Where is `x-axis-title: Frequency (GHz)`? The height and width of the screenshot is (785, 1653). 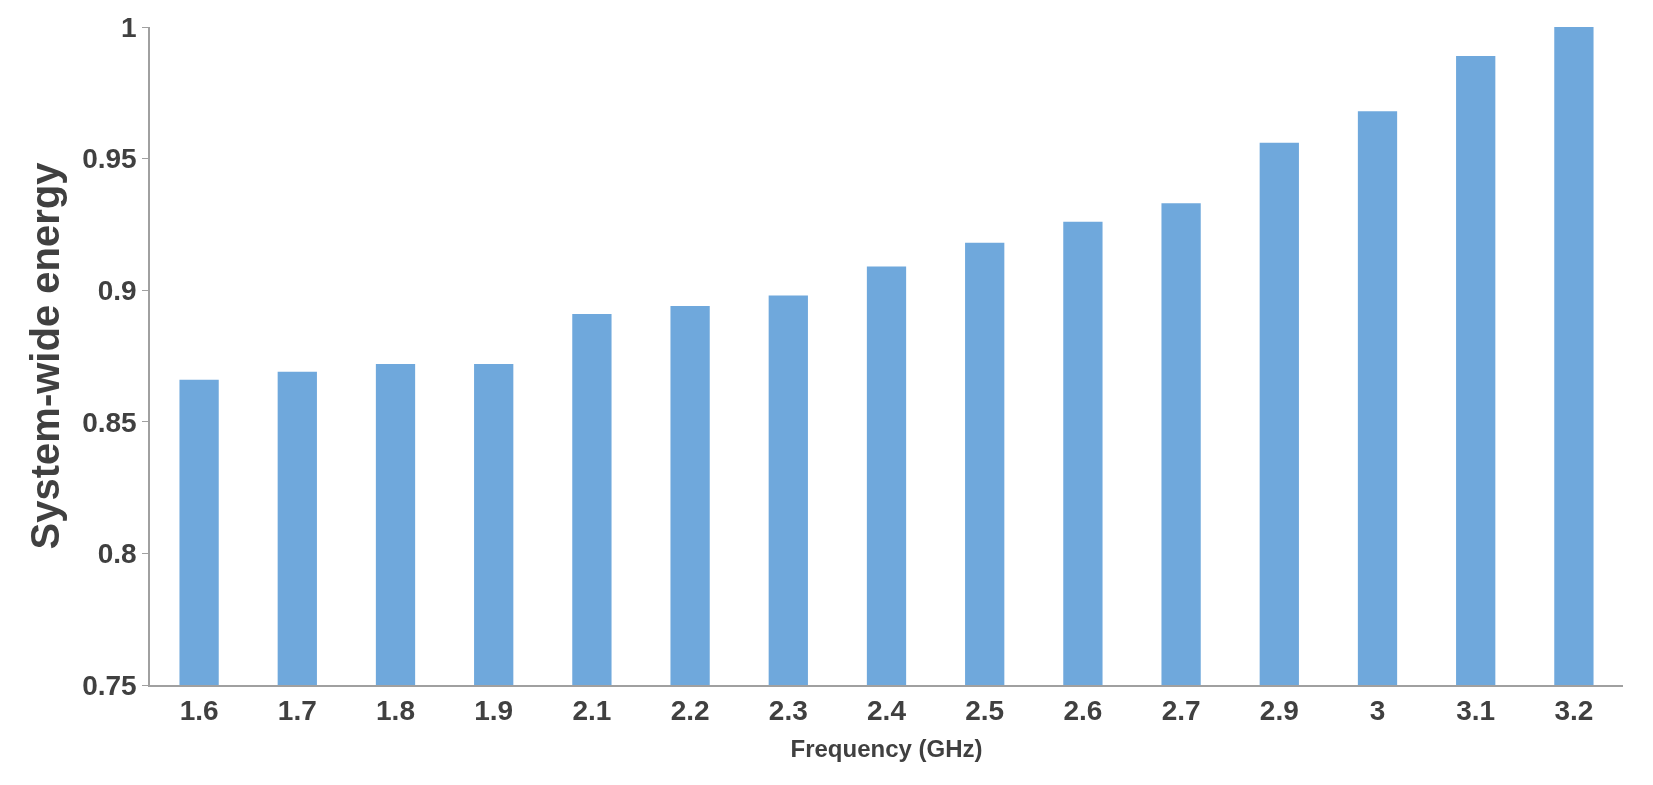
x-axis-title: Frequency (GHz) is located at coordinates (886, 749).